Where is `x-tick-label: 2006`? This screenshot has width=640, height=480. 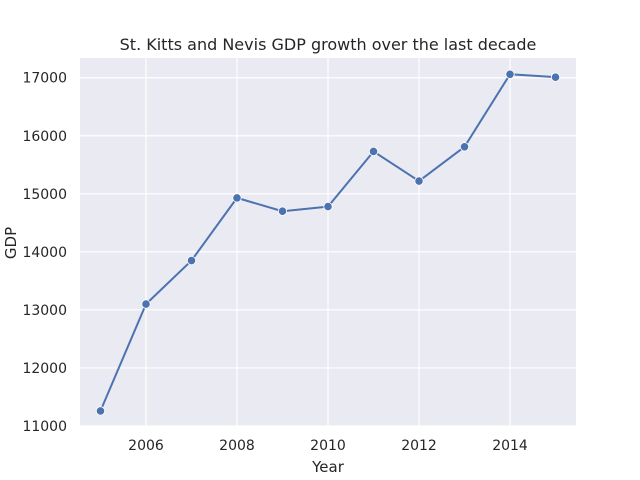 x-tick-label: 2006 is located at coordinates (146, 446).